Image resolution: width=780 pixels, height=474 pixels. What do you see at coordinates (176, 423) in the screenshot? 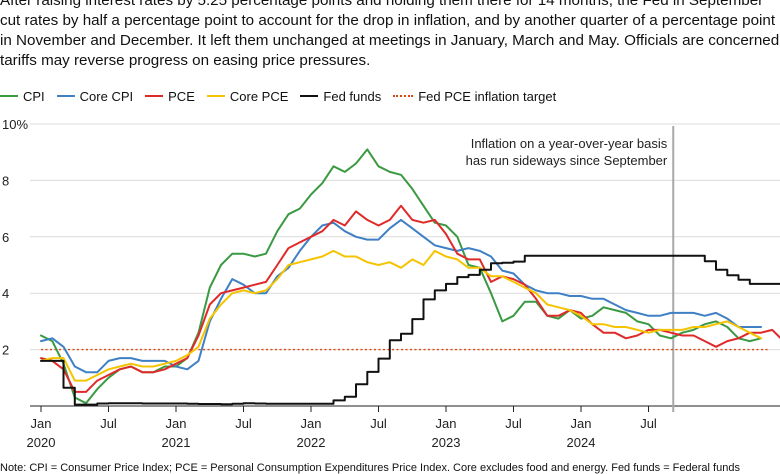
I see `x-tick-label-12: Jan` at bounding box center [176, 423].